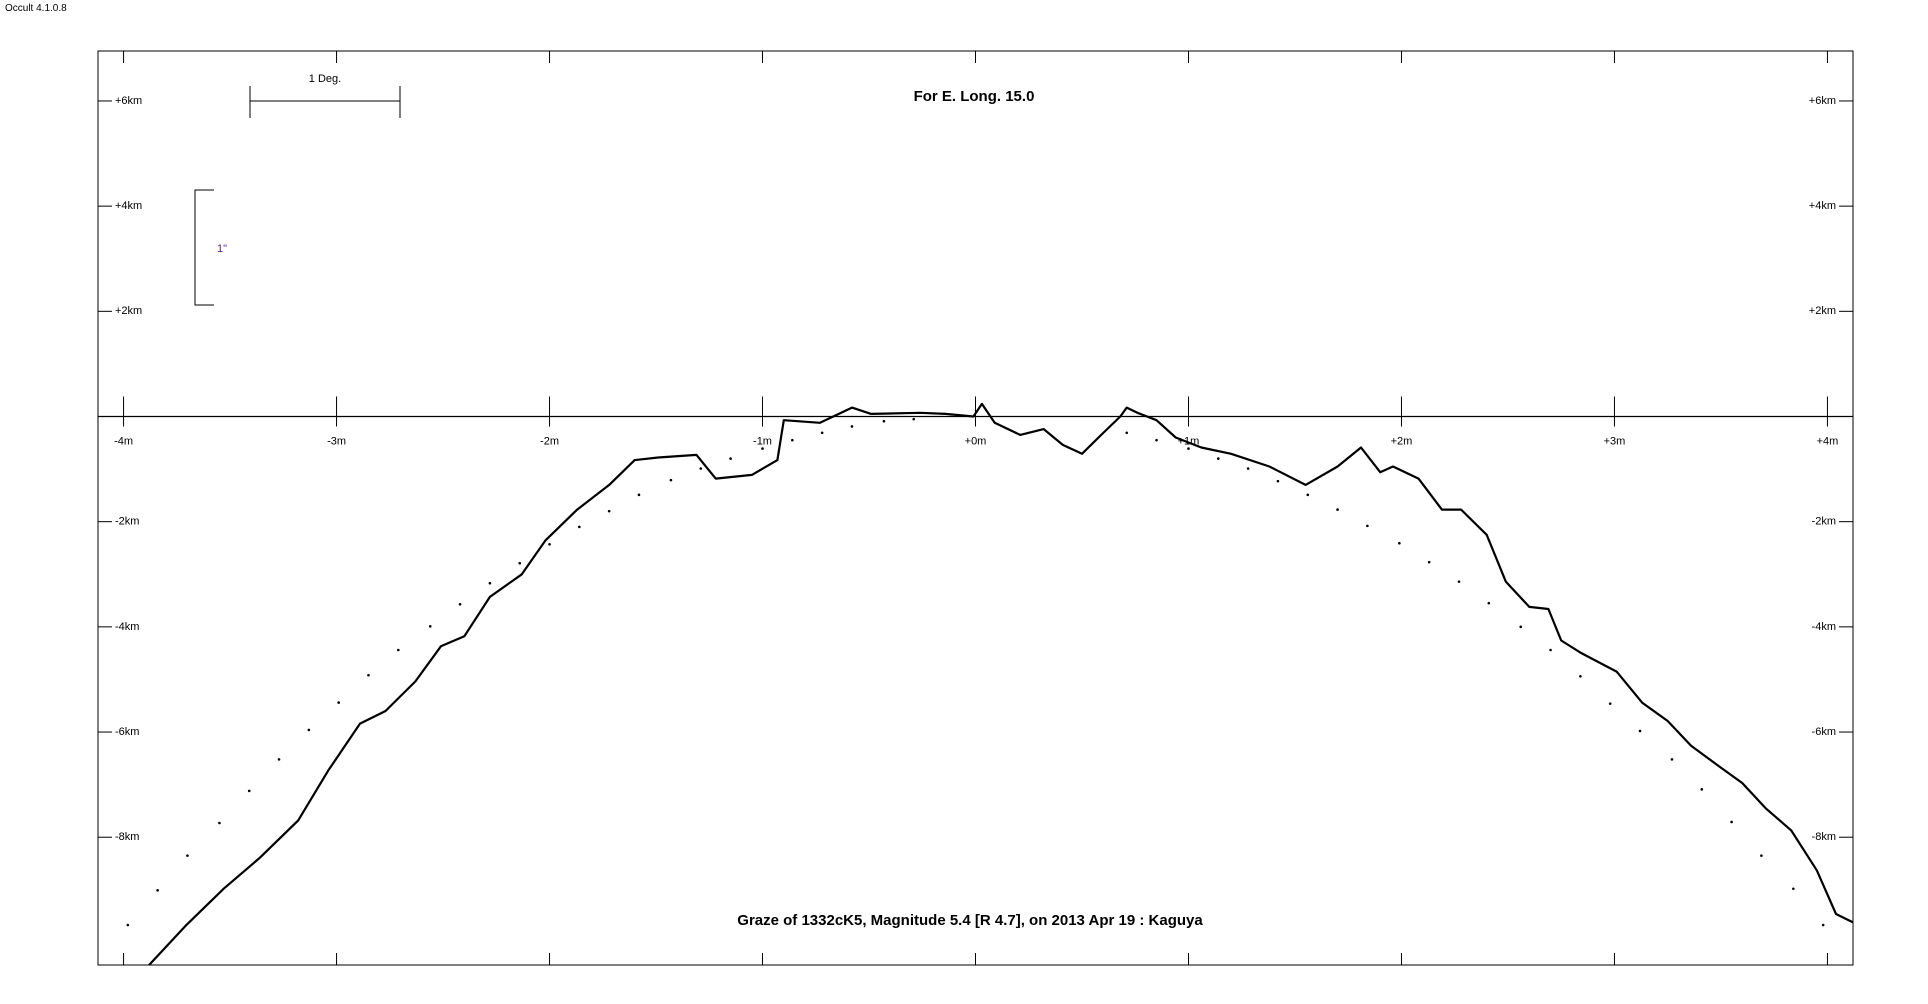  What do you see at coordinates (1615, 441) in the screenshot?
I see `x-tick-label: +3m` at bounding box center [1615, 441].